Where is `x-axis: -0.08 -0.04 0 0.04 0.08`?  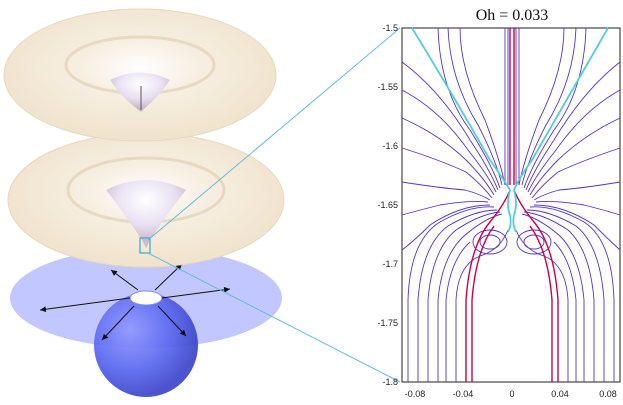 x-axis: -0.08 -0.04 0 0.04 0.08 is located at coordinates (511, 394).